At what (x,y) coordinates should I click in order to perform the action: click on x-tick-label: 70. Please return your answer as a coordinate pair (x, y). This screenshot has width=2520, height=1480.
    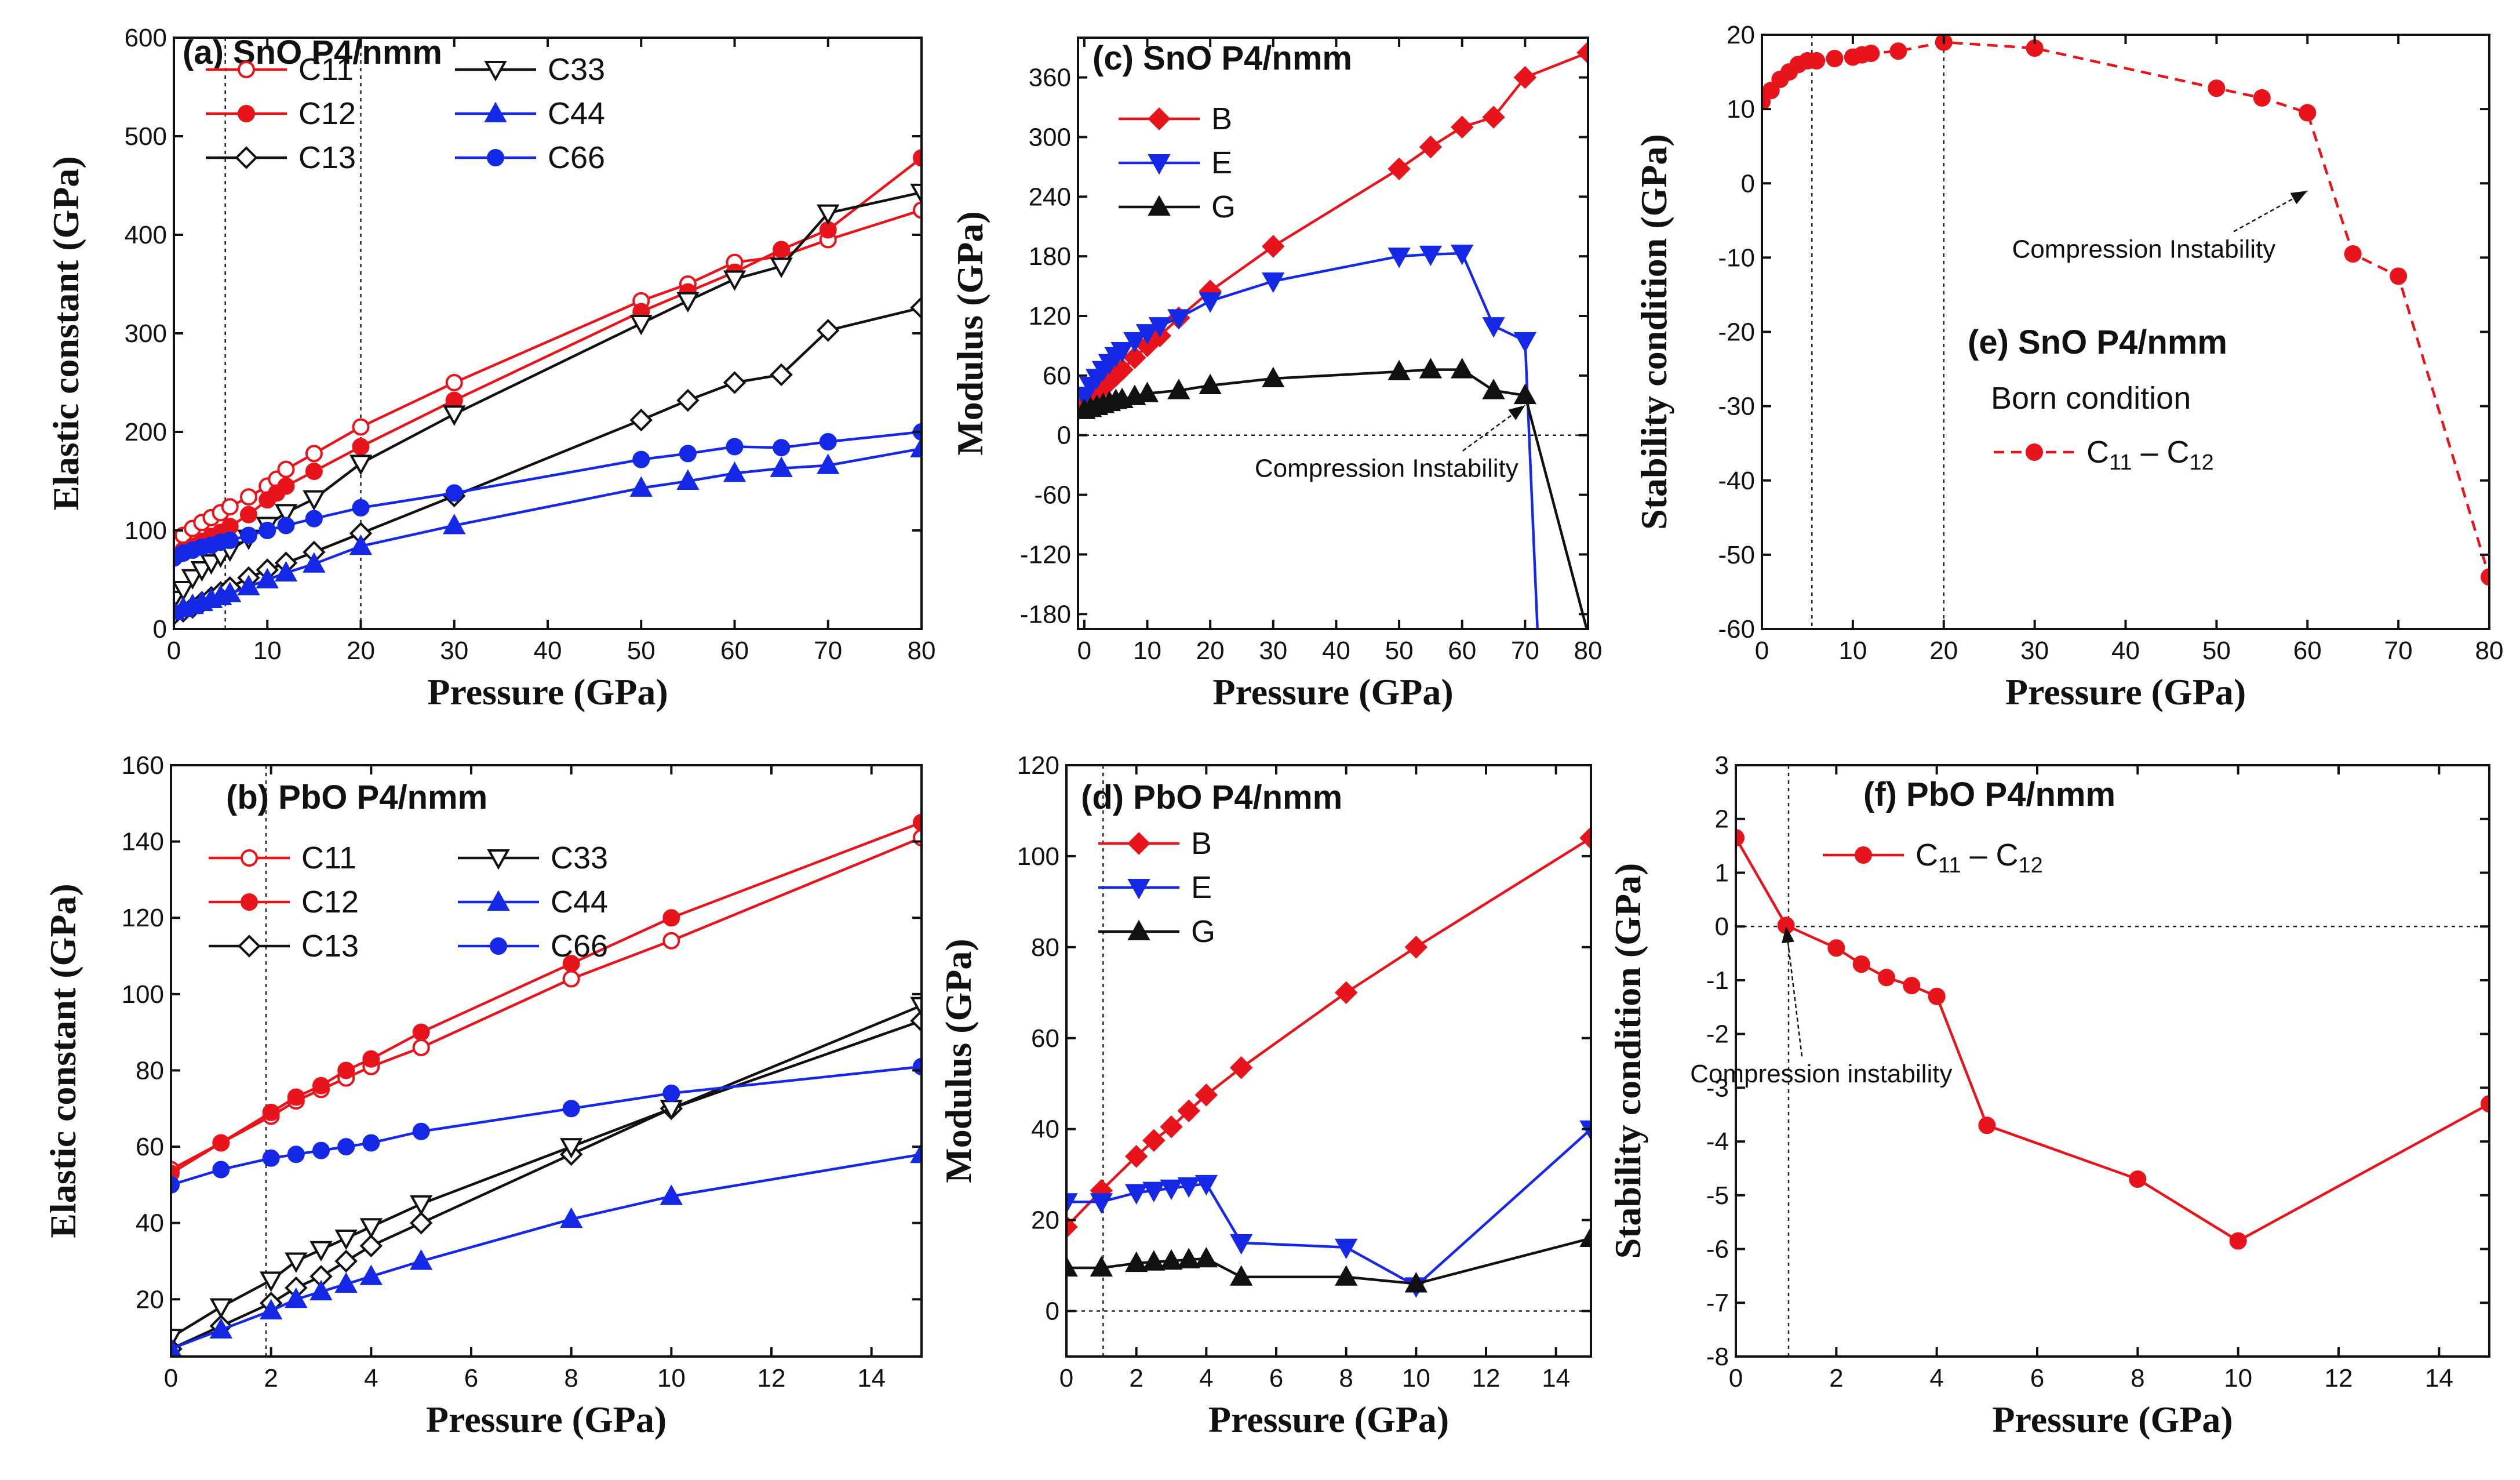
    Looking at the image, I should click on (2398, 651).